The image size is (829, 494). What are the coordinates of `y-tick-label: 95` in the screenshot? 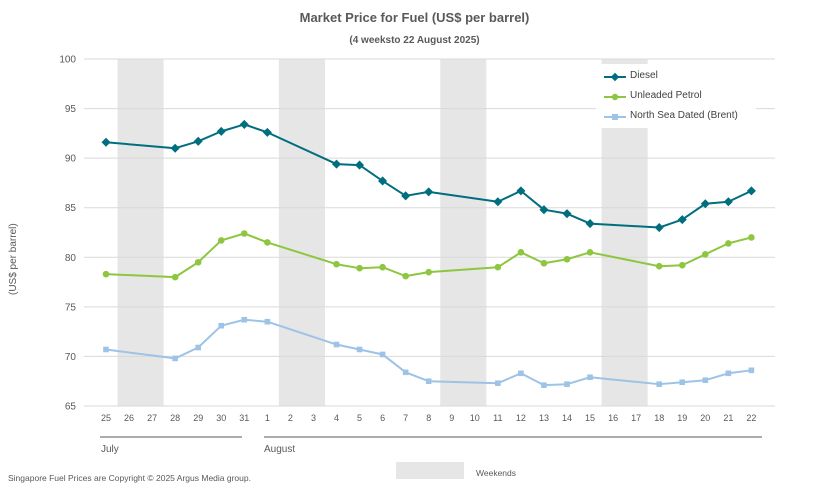 It's located at (71, 109).